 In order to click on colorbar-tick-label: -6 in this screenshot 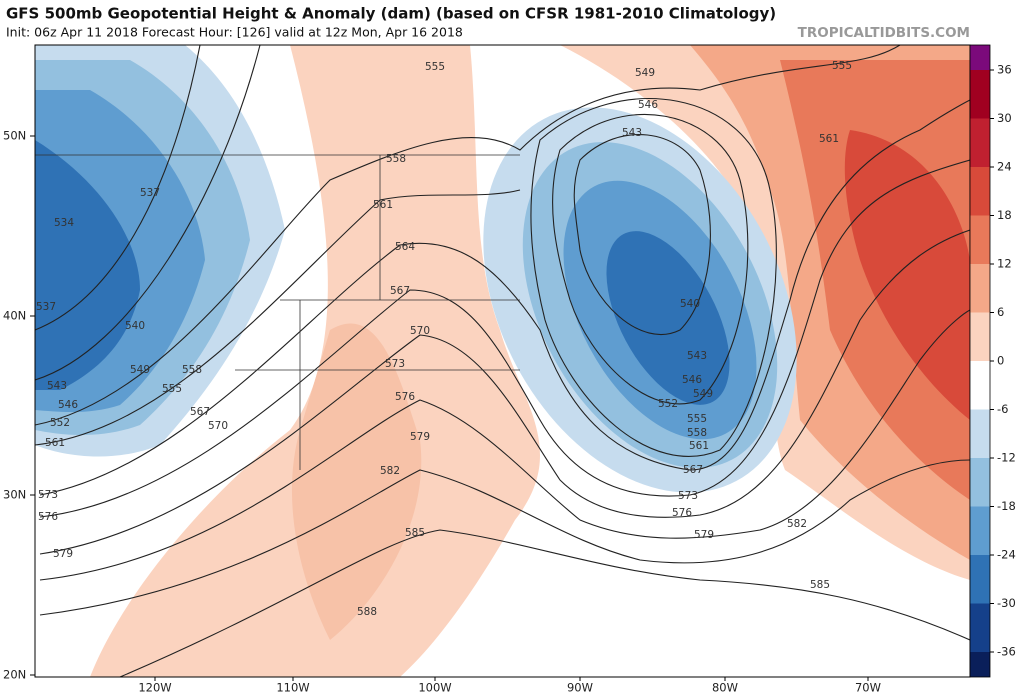, I will do `click(1002, 409)`.